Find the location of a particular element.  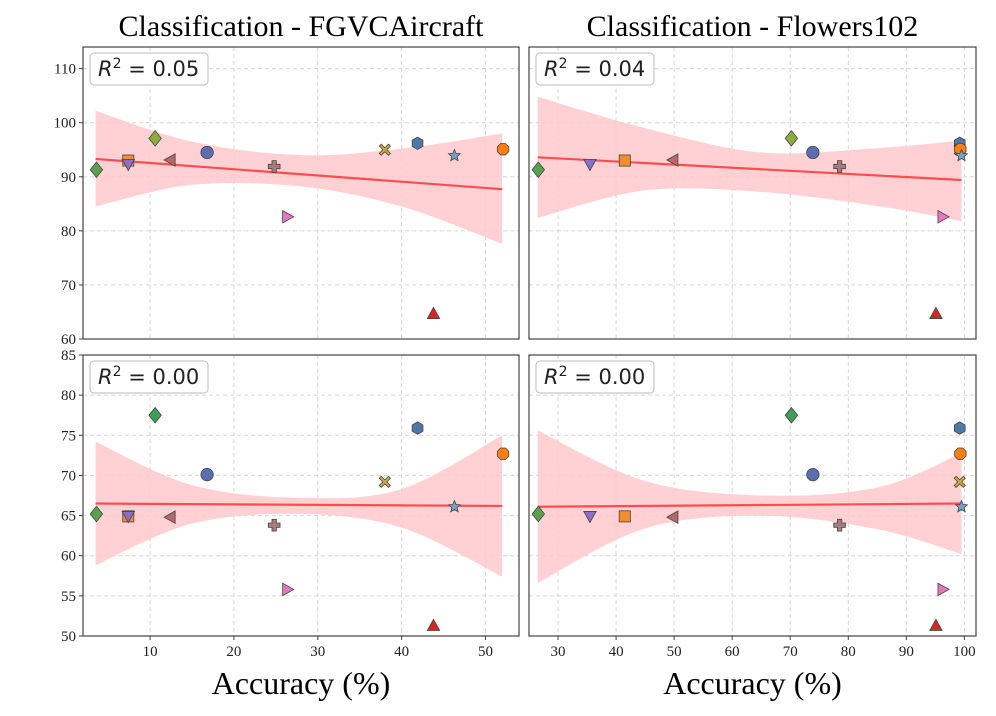

x-tick-label: 100 is located at coordinates (964, 652).